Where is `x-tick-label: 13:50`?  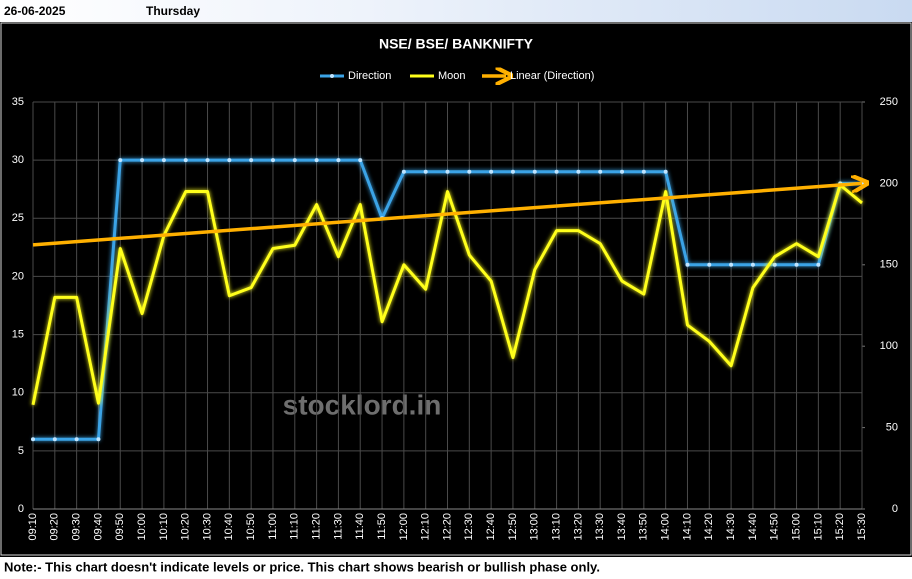 x-tick-label: 13:50 is located at coordinates (644, 527).